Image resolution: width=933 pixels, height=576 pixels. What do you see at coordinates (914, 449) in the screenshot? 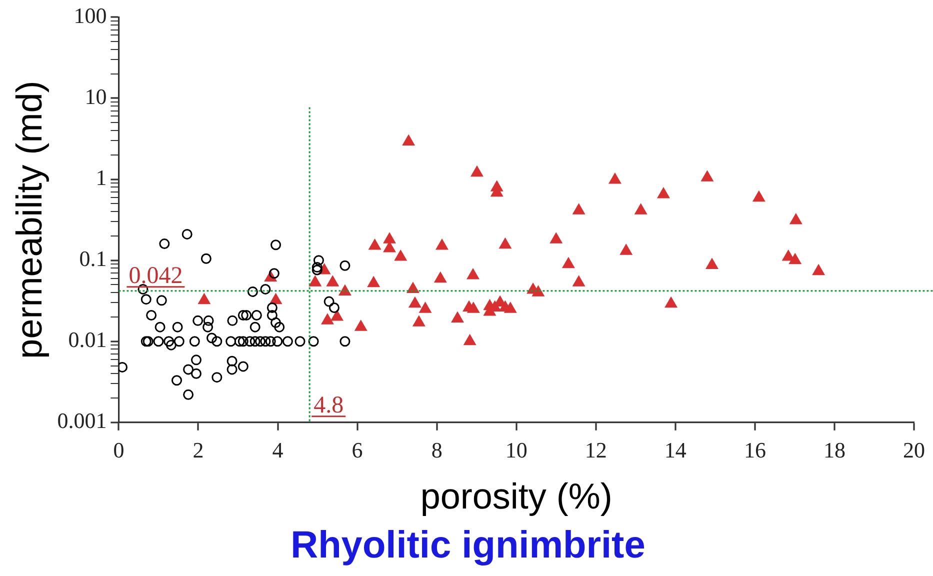
I see `x-tick-label: 20` at bounding box center [914, 449].